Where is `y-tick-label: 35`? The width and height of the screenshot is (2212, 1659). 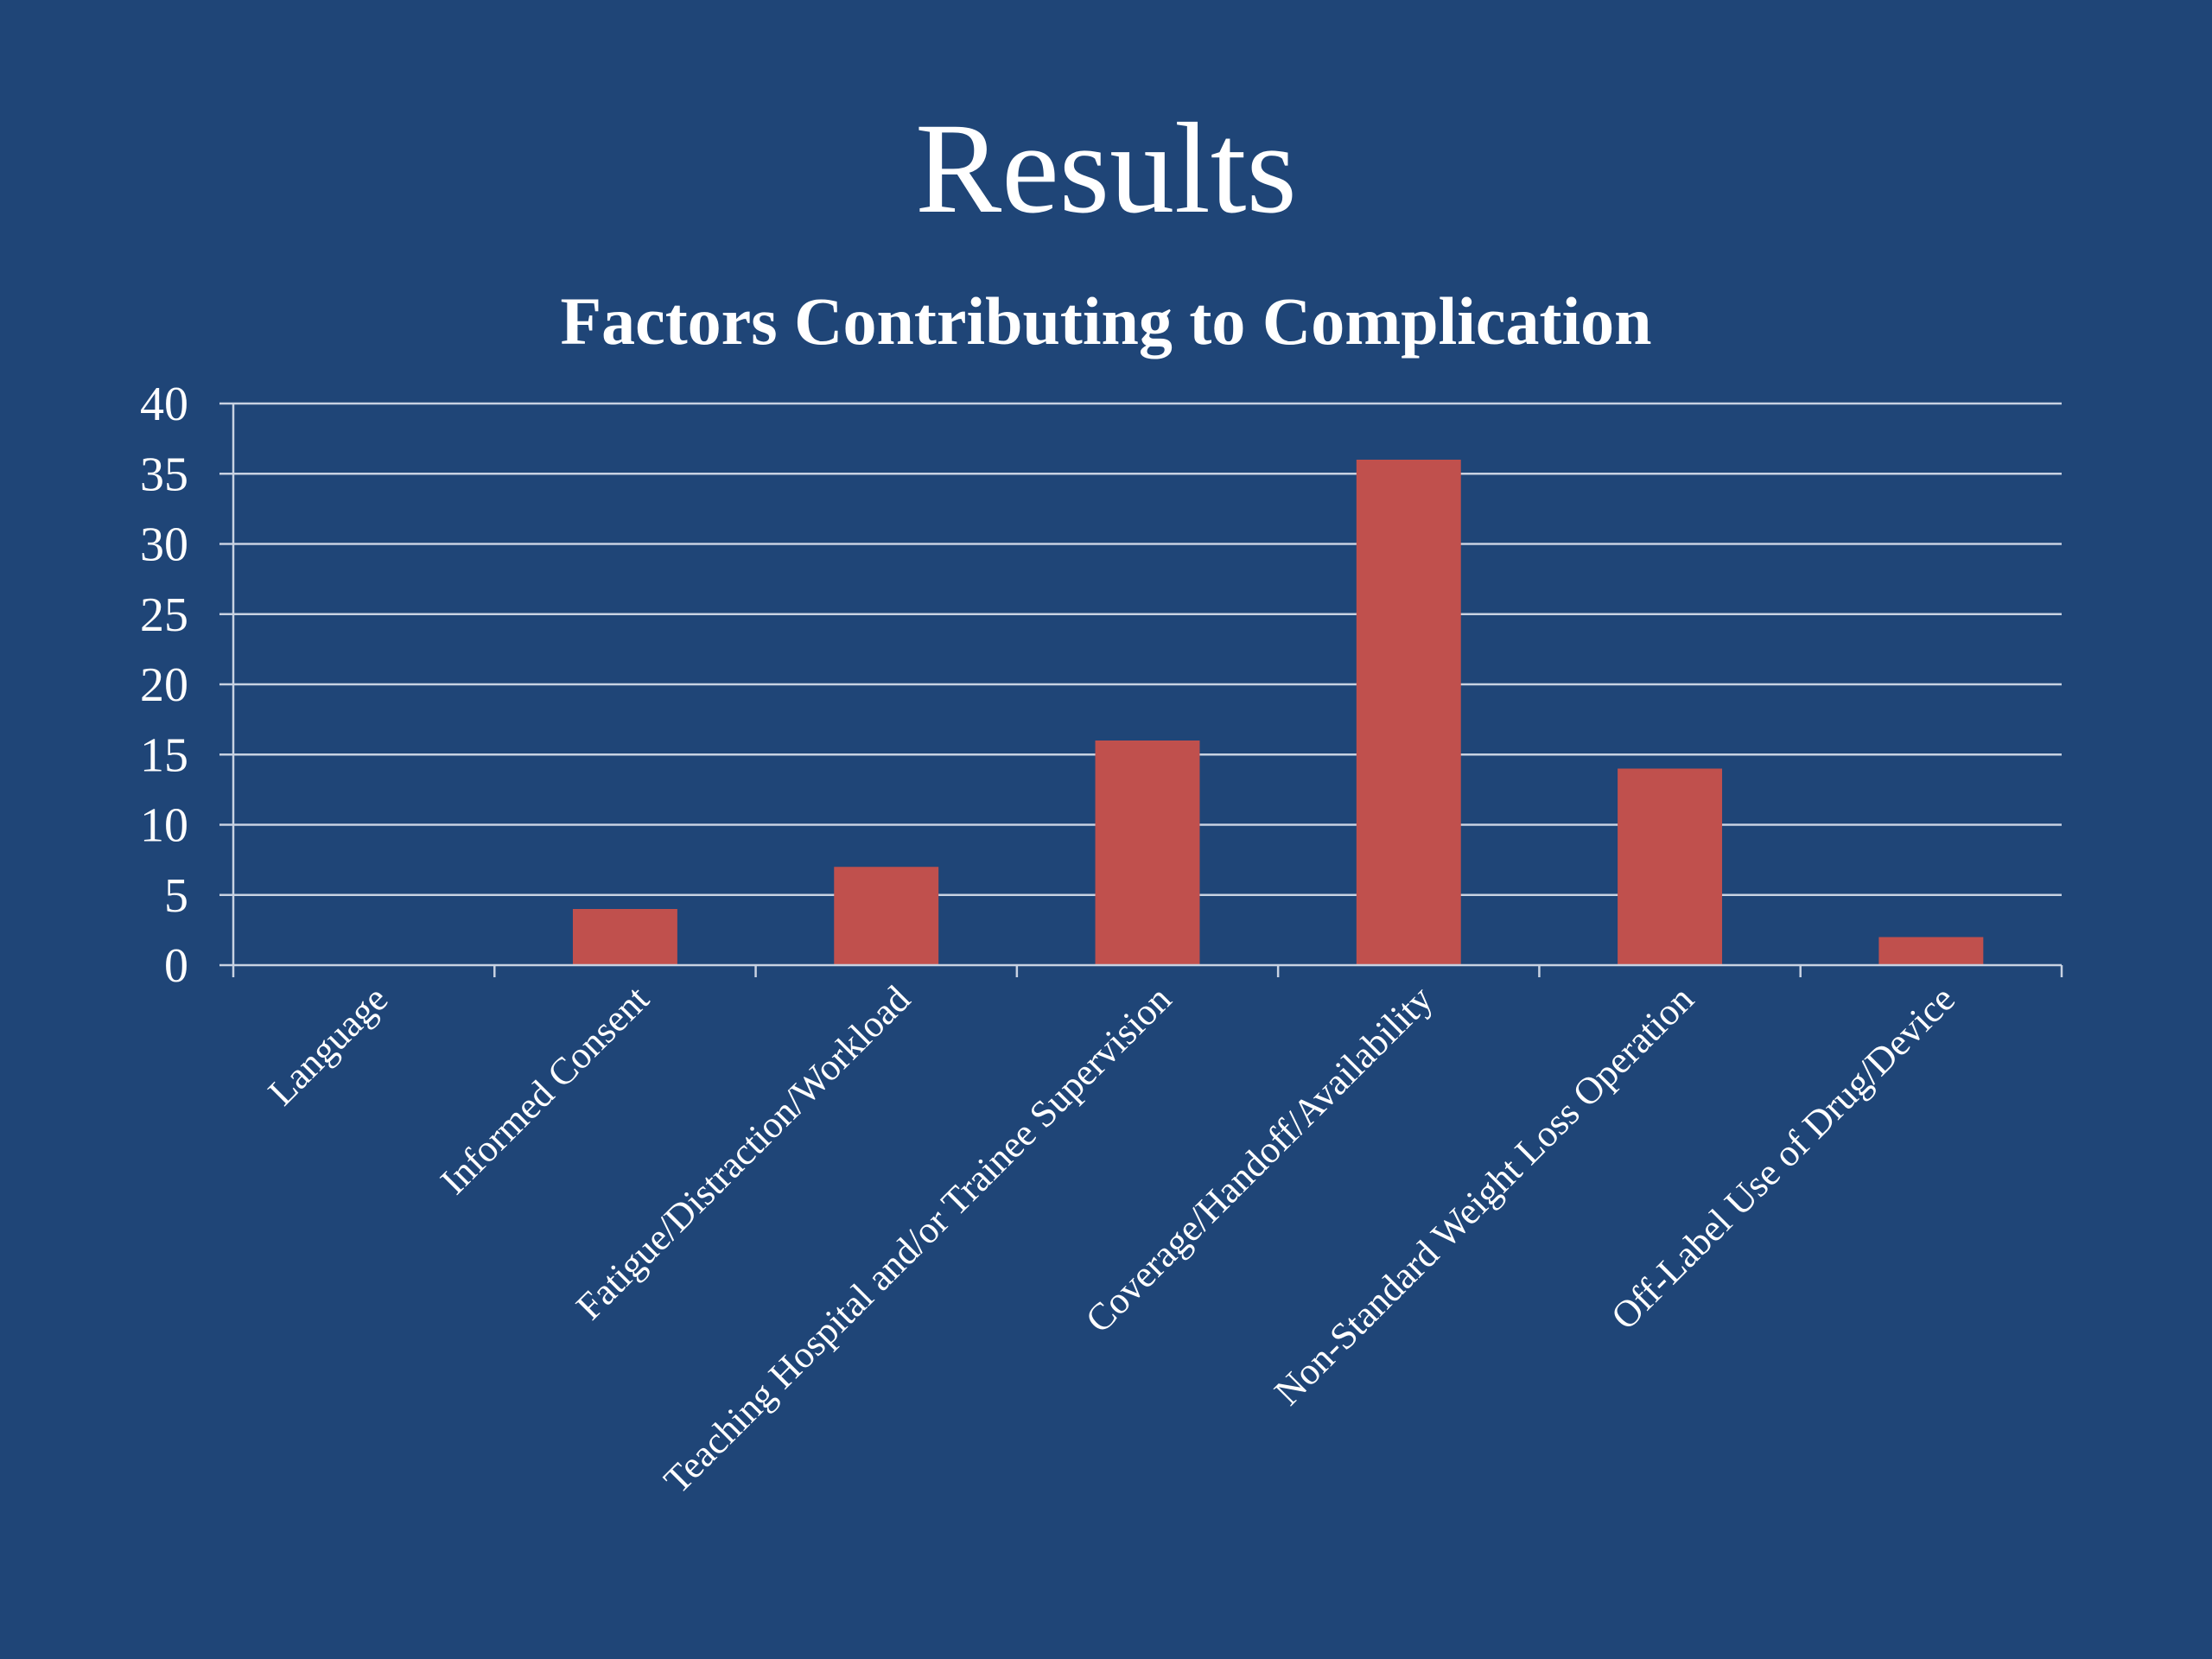
y-tick-label: 35 is located at coordinates (164, 475).